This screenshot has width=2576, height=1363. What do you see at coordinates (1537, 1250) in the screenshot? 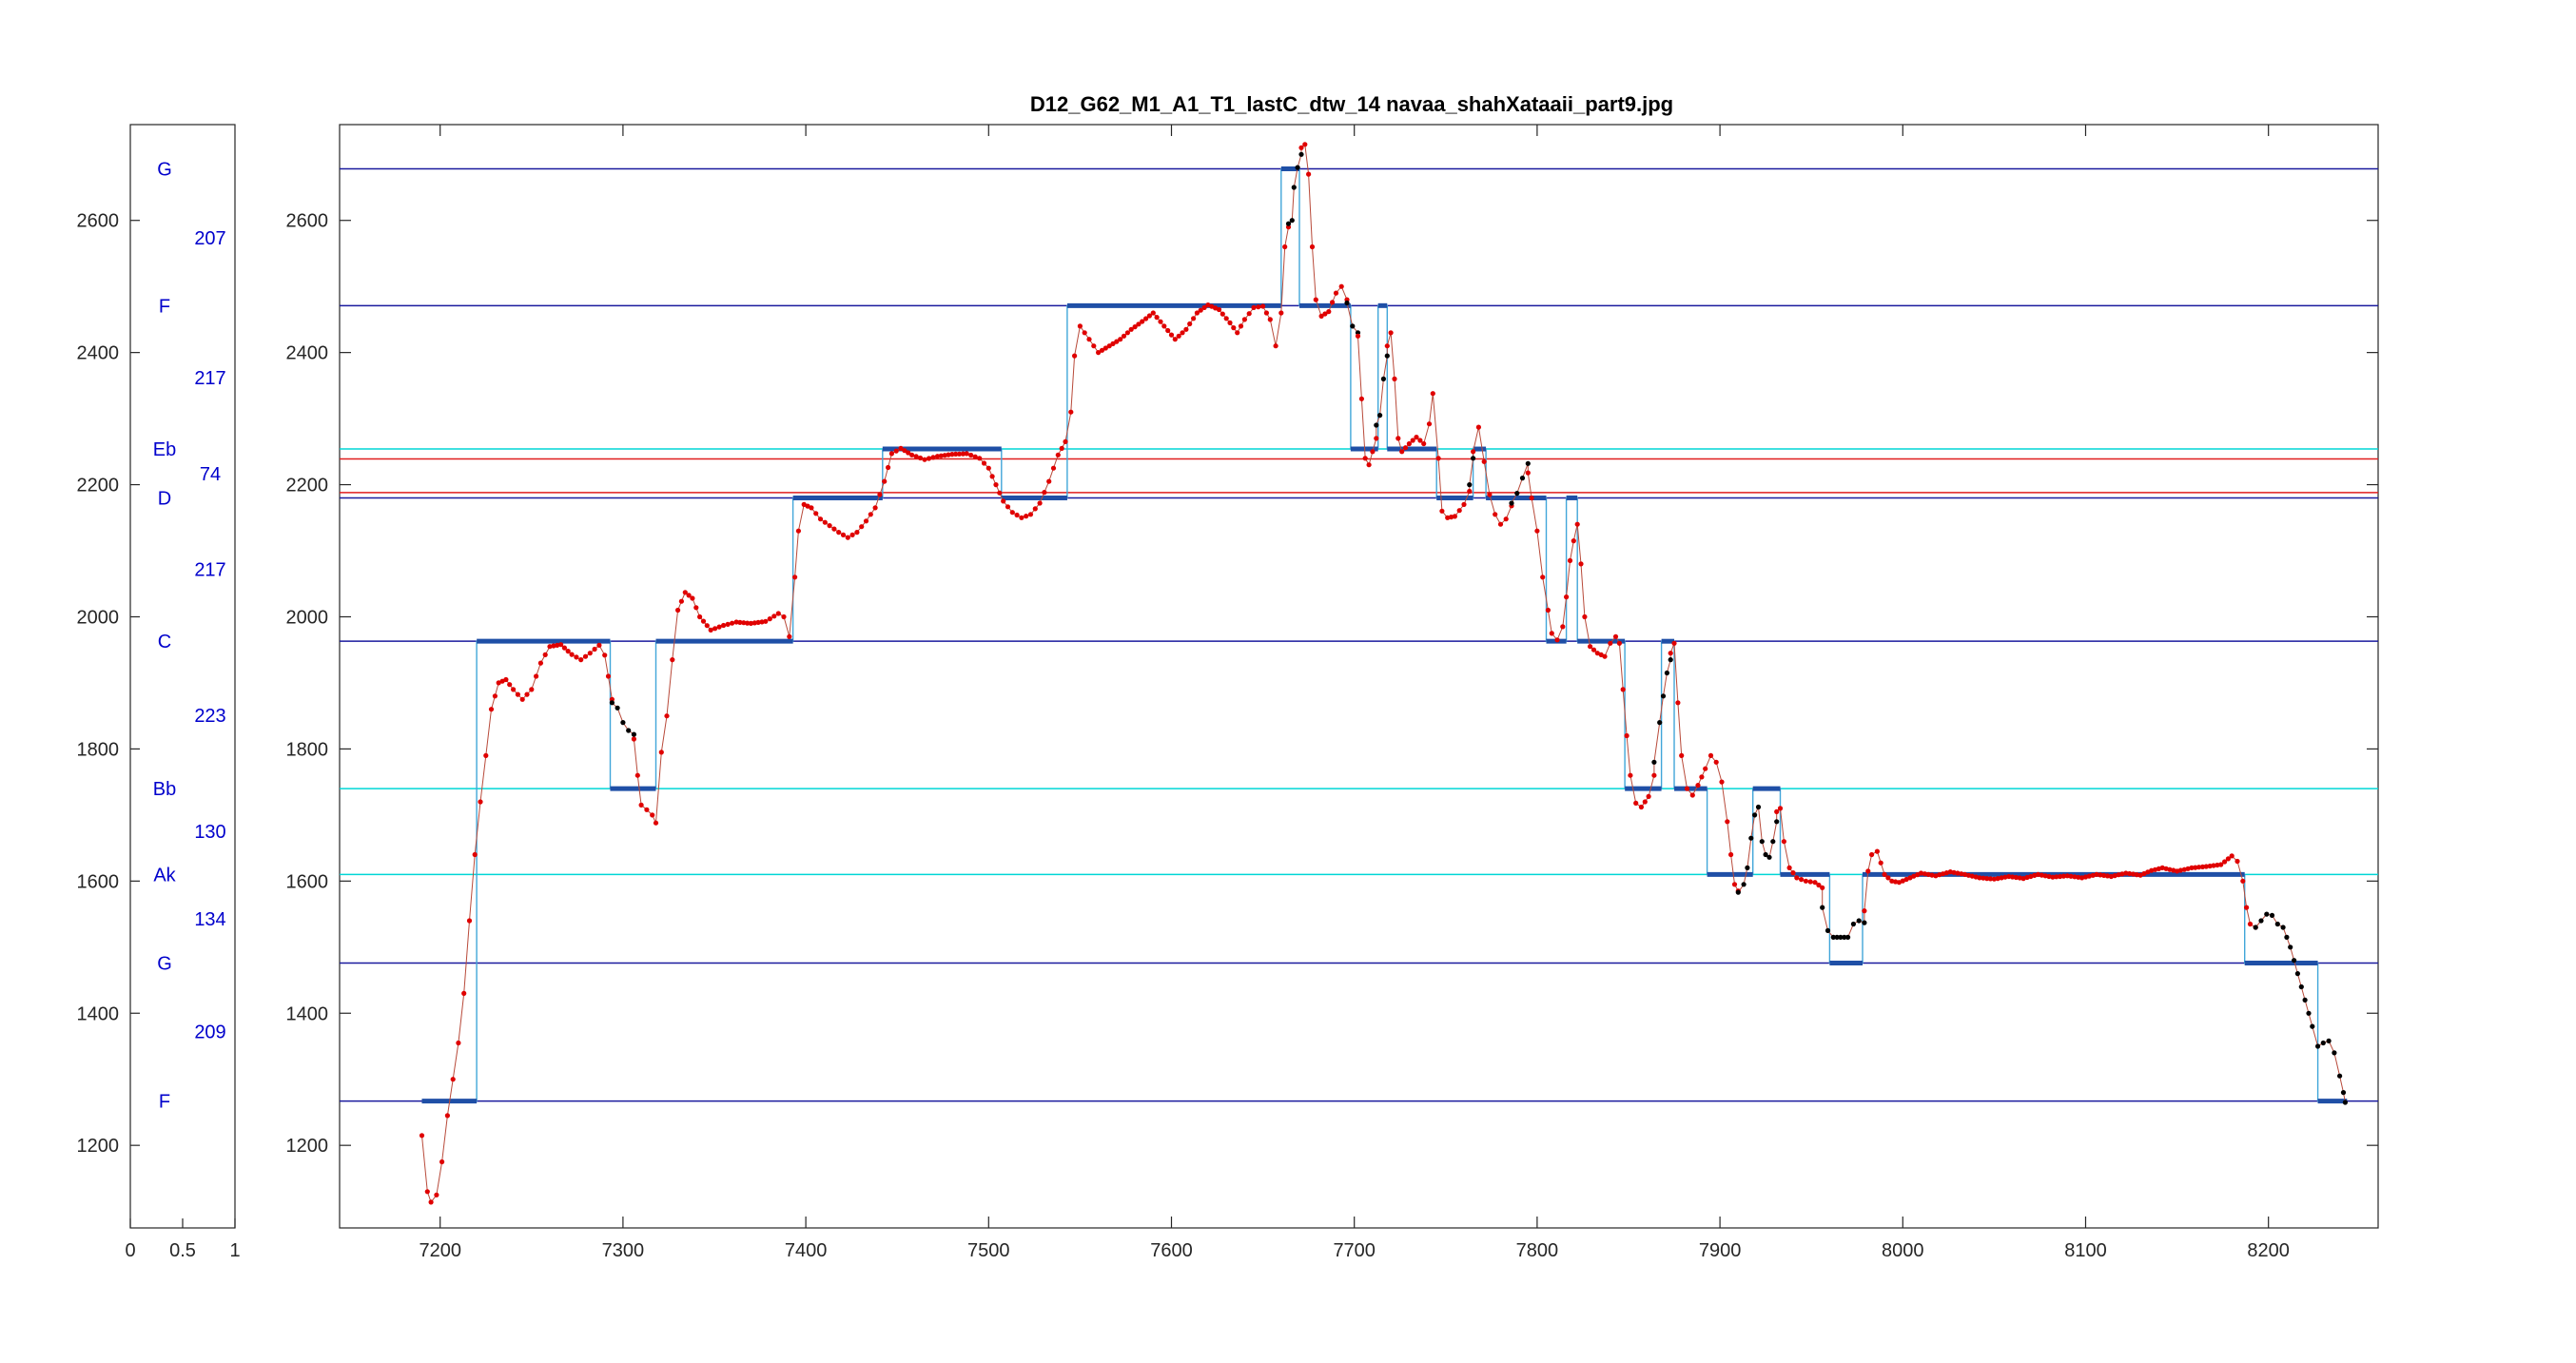
I see `x-tick-label: 7800` at bounding box center [1537, 1250].